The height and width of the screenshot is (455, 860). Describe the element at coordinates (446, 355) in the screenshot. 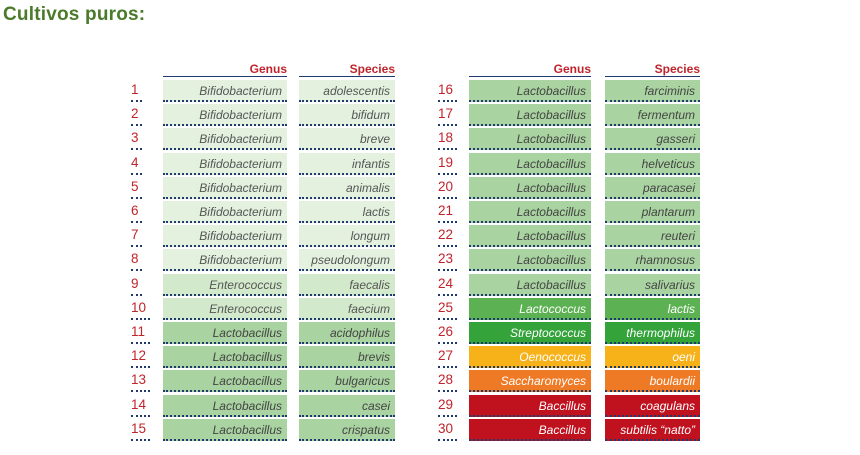

I see `row-number: 27` at that location.